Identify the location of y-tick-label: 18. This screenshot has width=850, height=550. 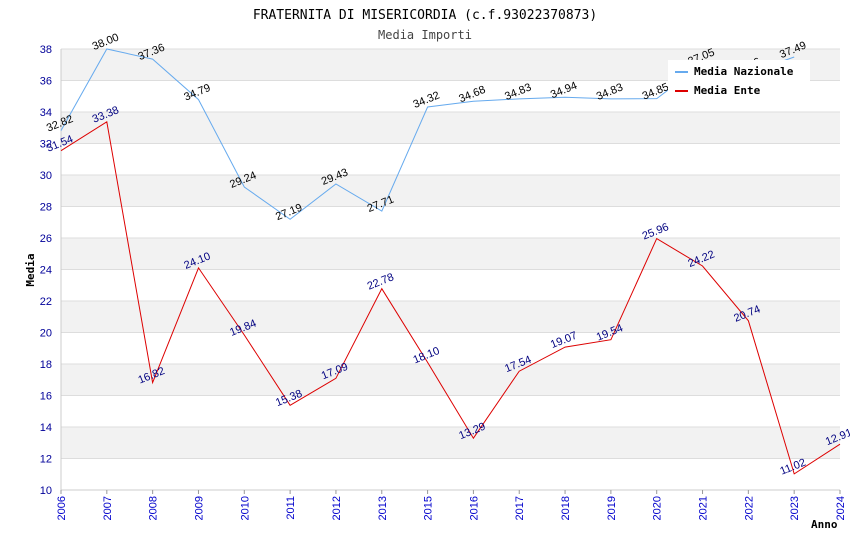
(46, 365).